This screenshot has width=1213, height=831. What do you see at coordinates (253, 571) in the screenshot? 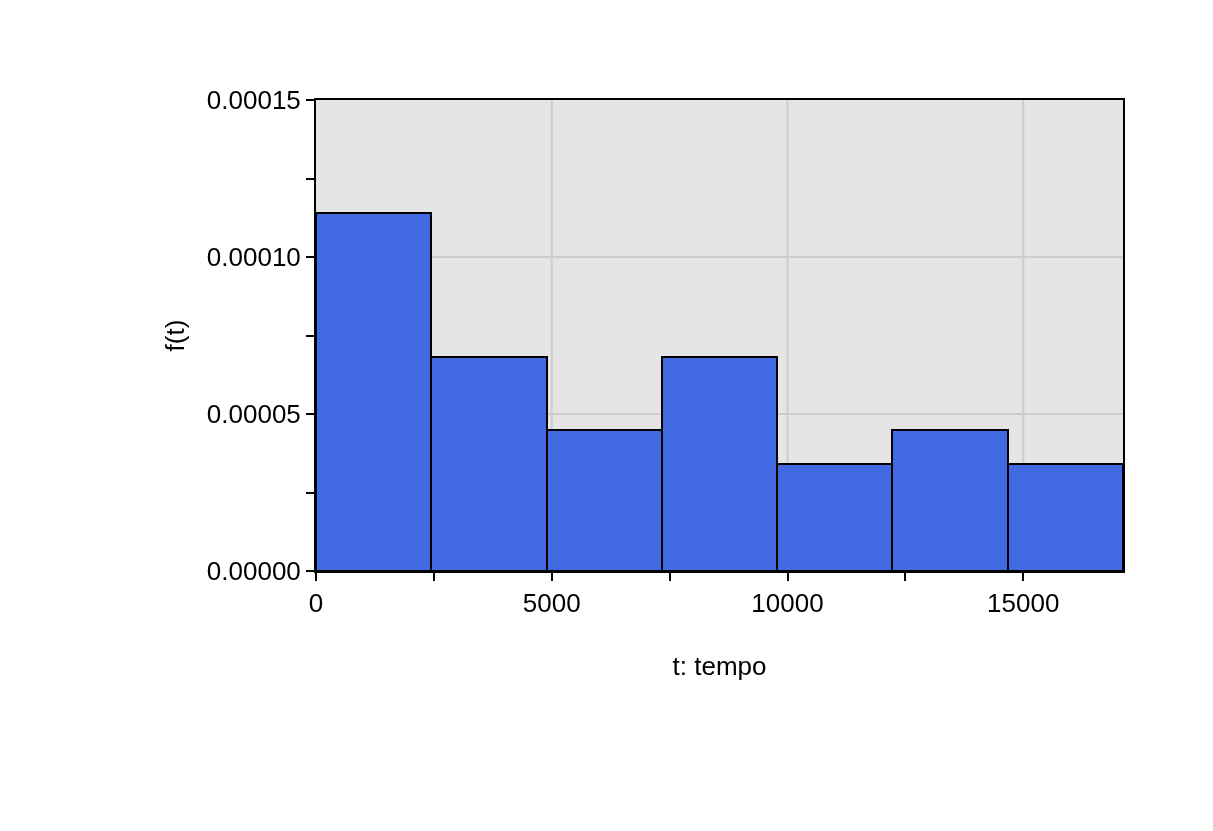
I see `y-tick-label: 0.00000` at bounding box center [253, 571].